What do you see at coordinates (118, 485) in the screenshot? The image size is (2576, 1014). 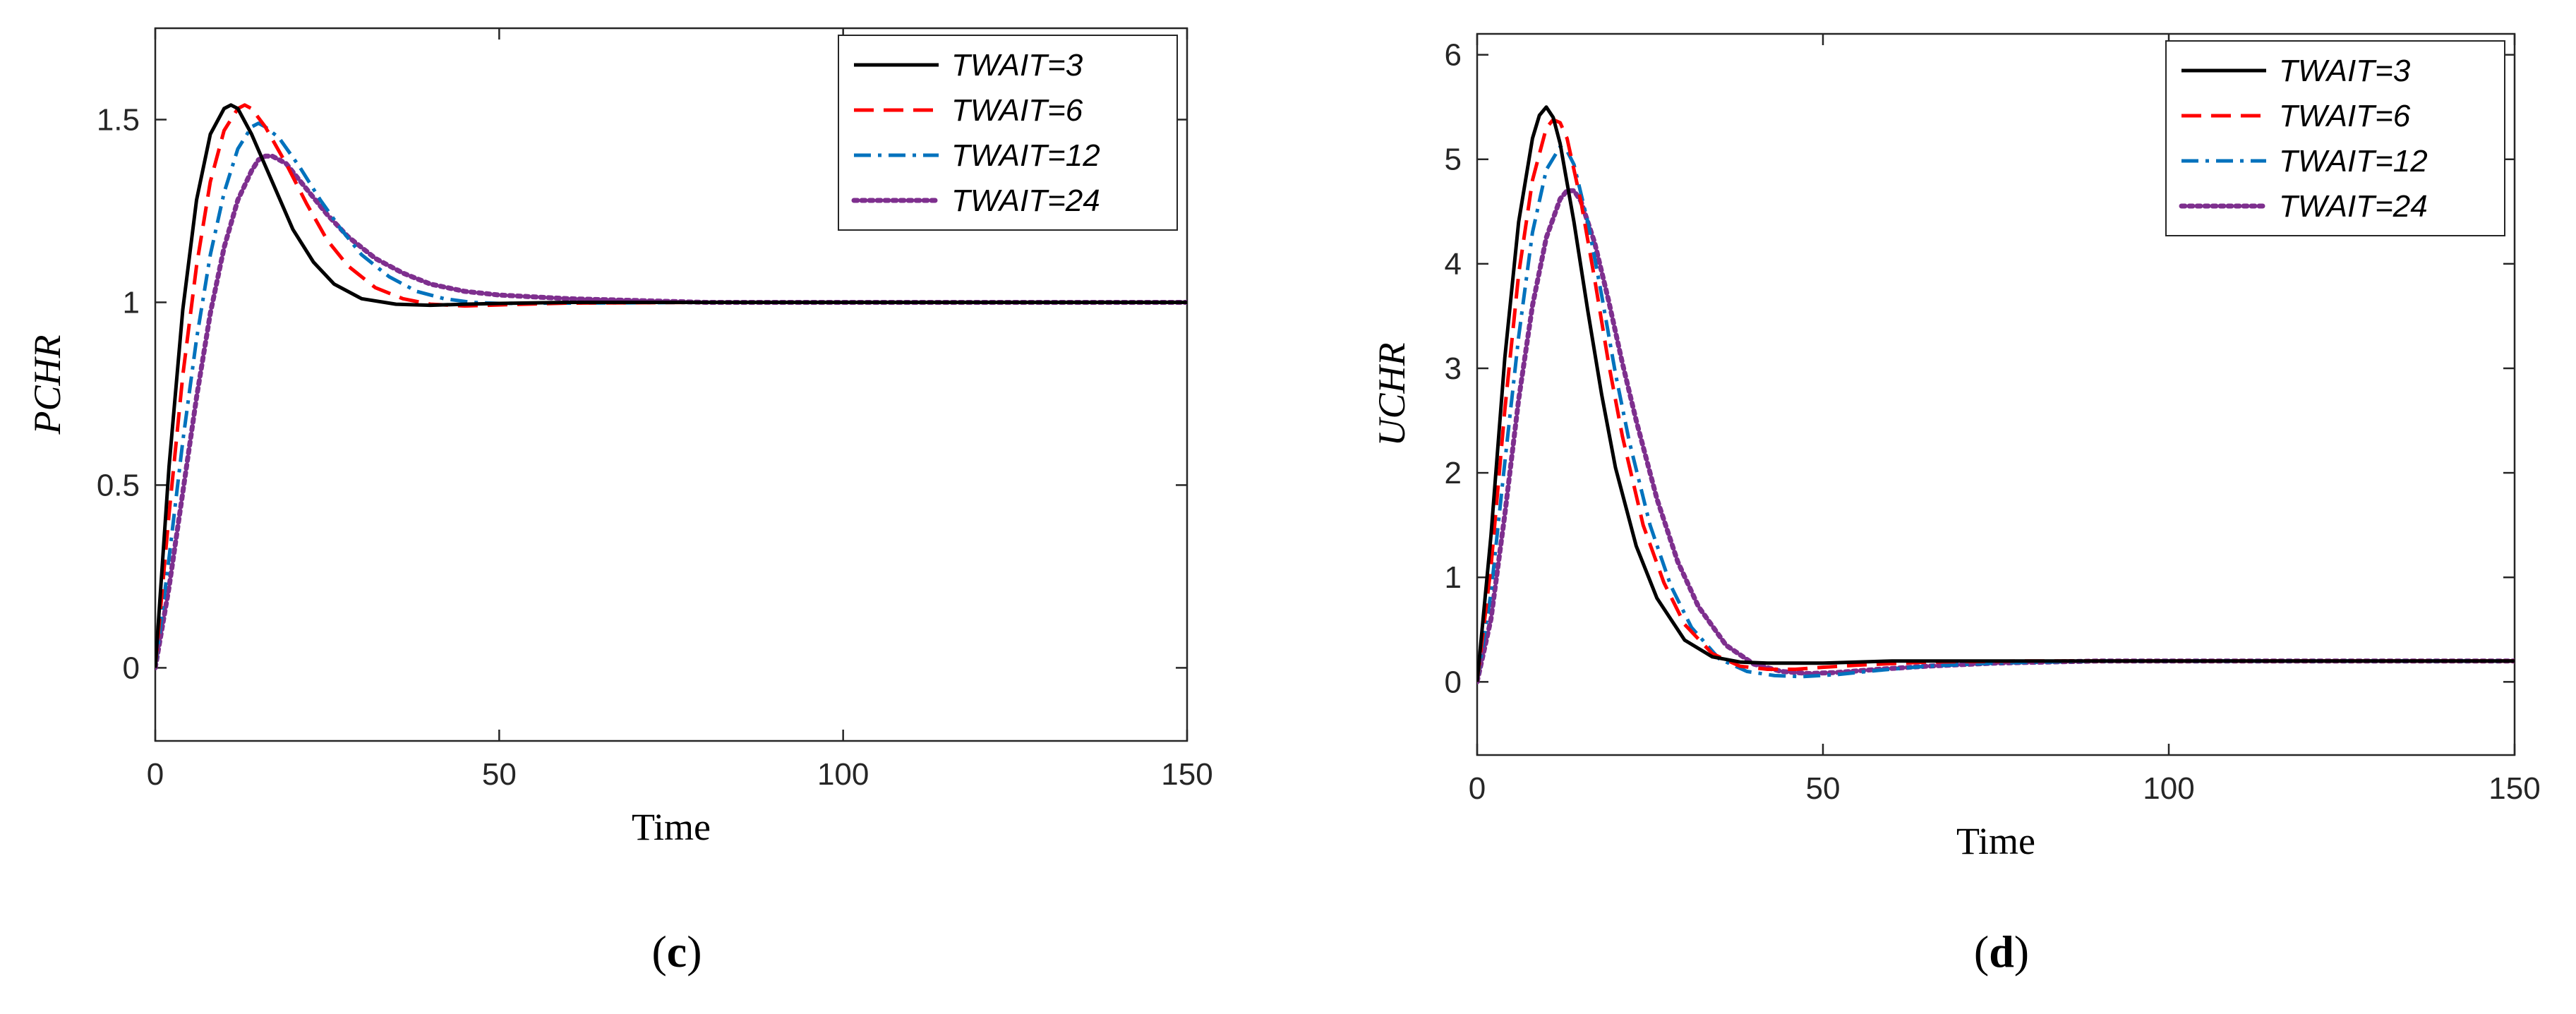 I see `y-tick-label: 0.5` at bounding box center [118, 485].